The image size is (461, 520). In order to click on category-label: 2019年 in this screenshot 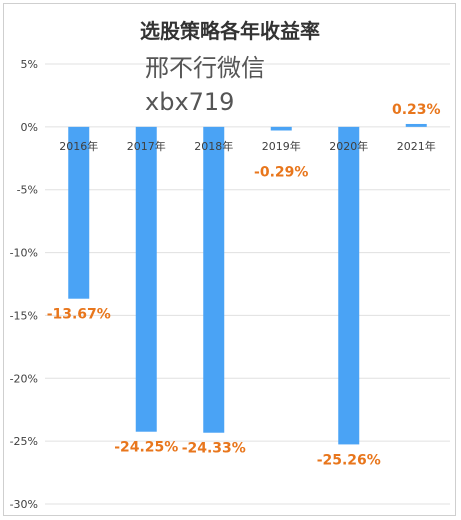, I will do `click(281, 146)`.